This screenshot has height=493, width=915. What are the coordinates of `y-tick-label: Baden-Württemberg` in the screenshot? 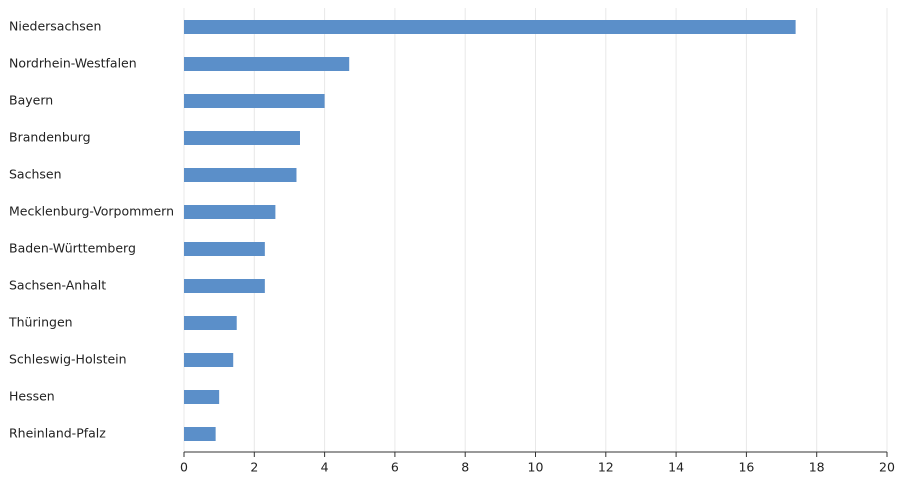 It's located at (72, 248).